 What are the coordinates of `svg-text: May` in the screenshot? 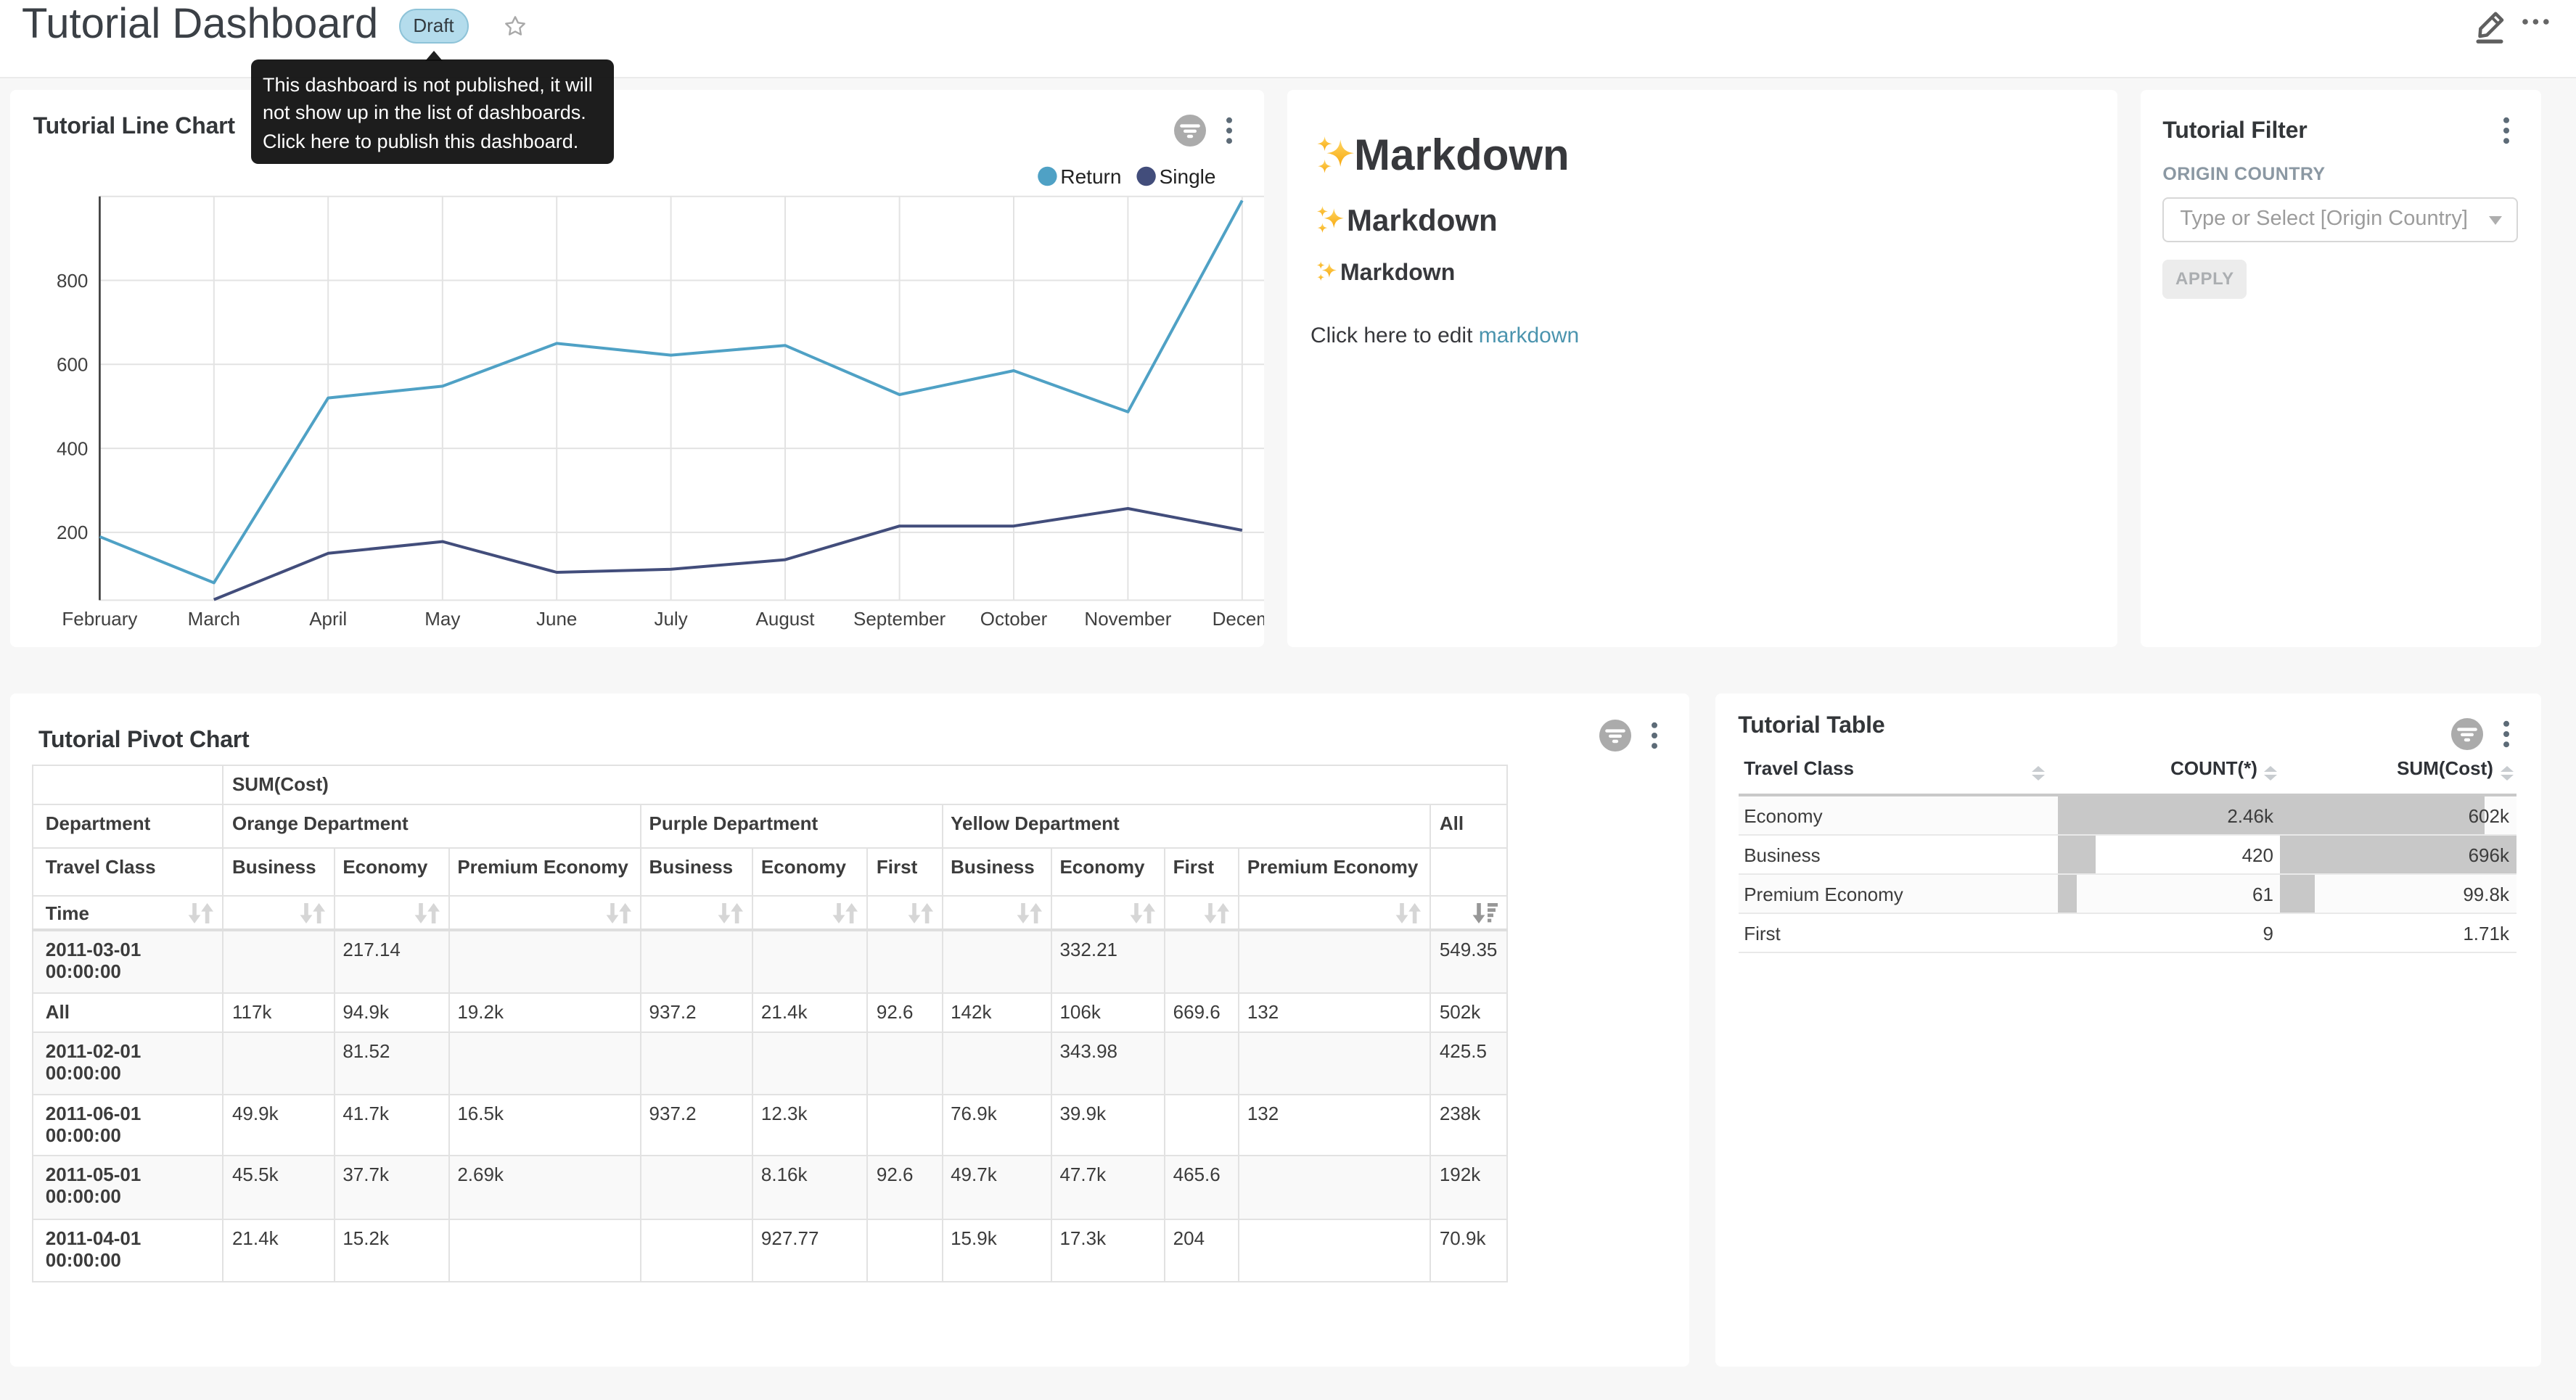 It's located at (442, 619).